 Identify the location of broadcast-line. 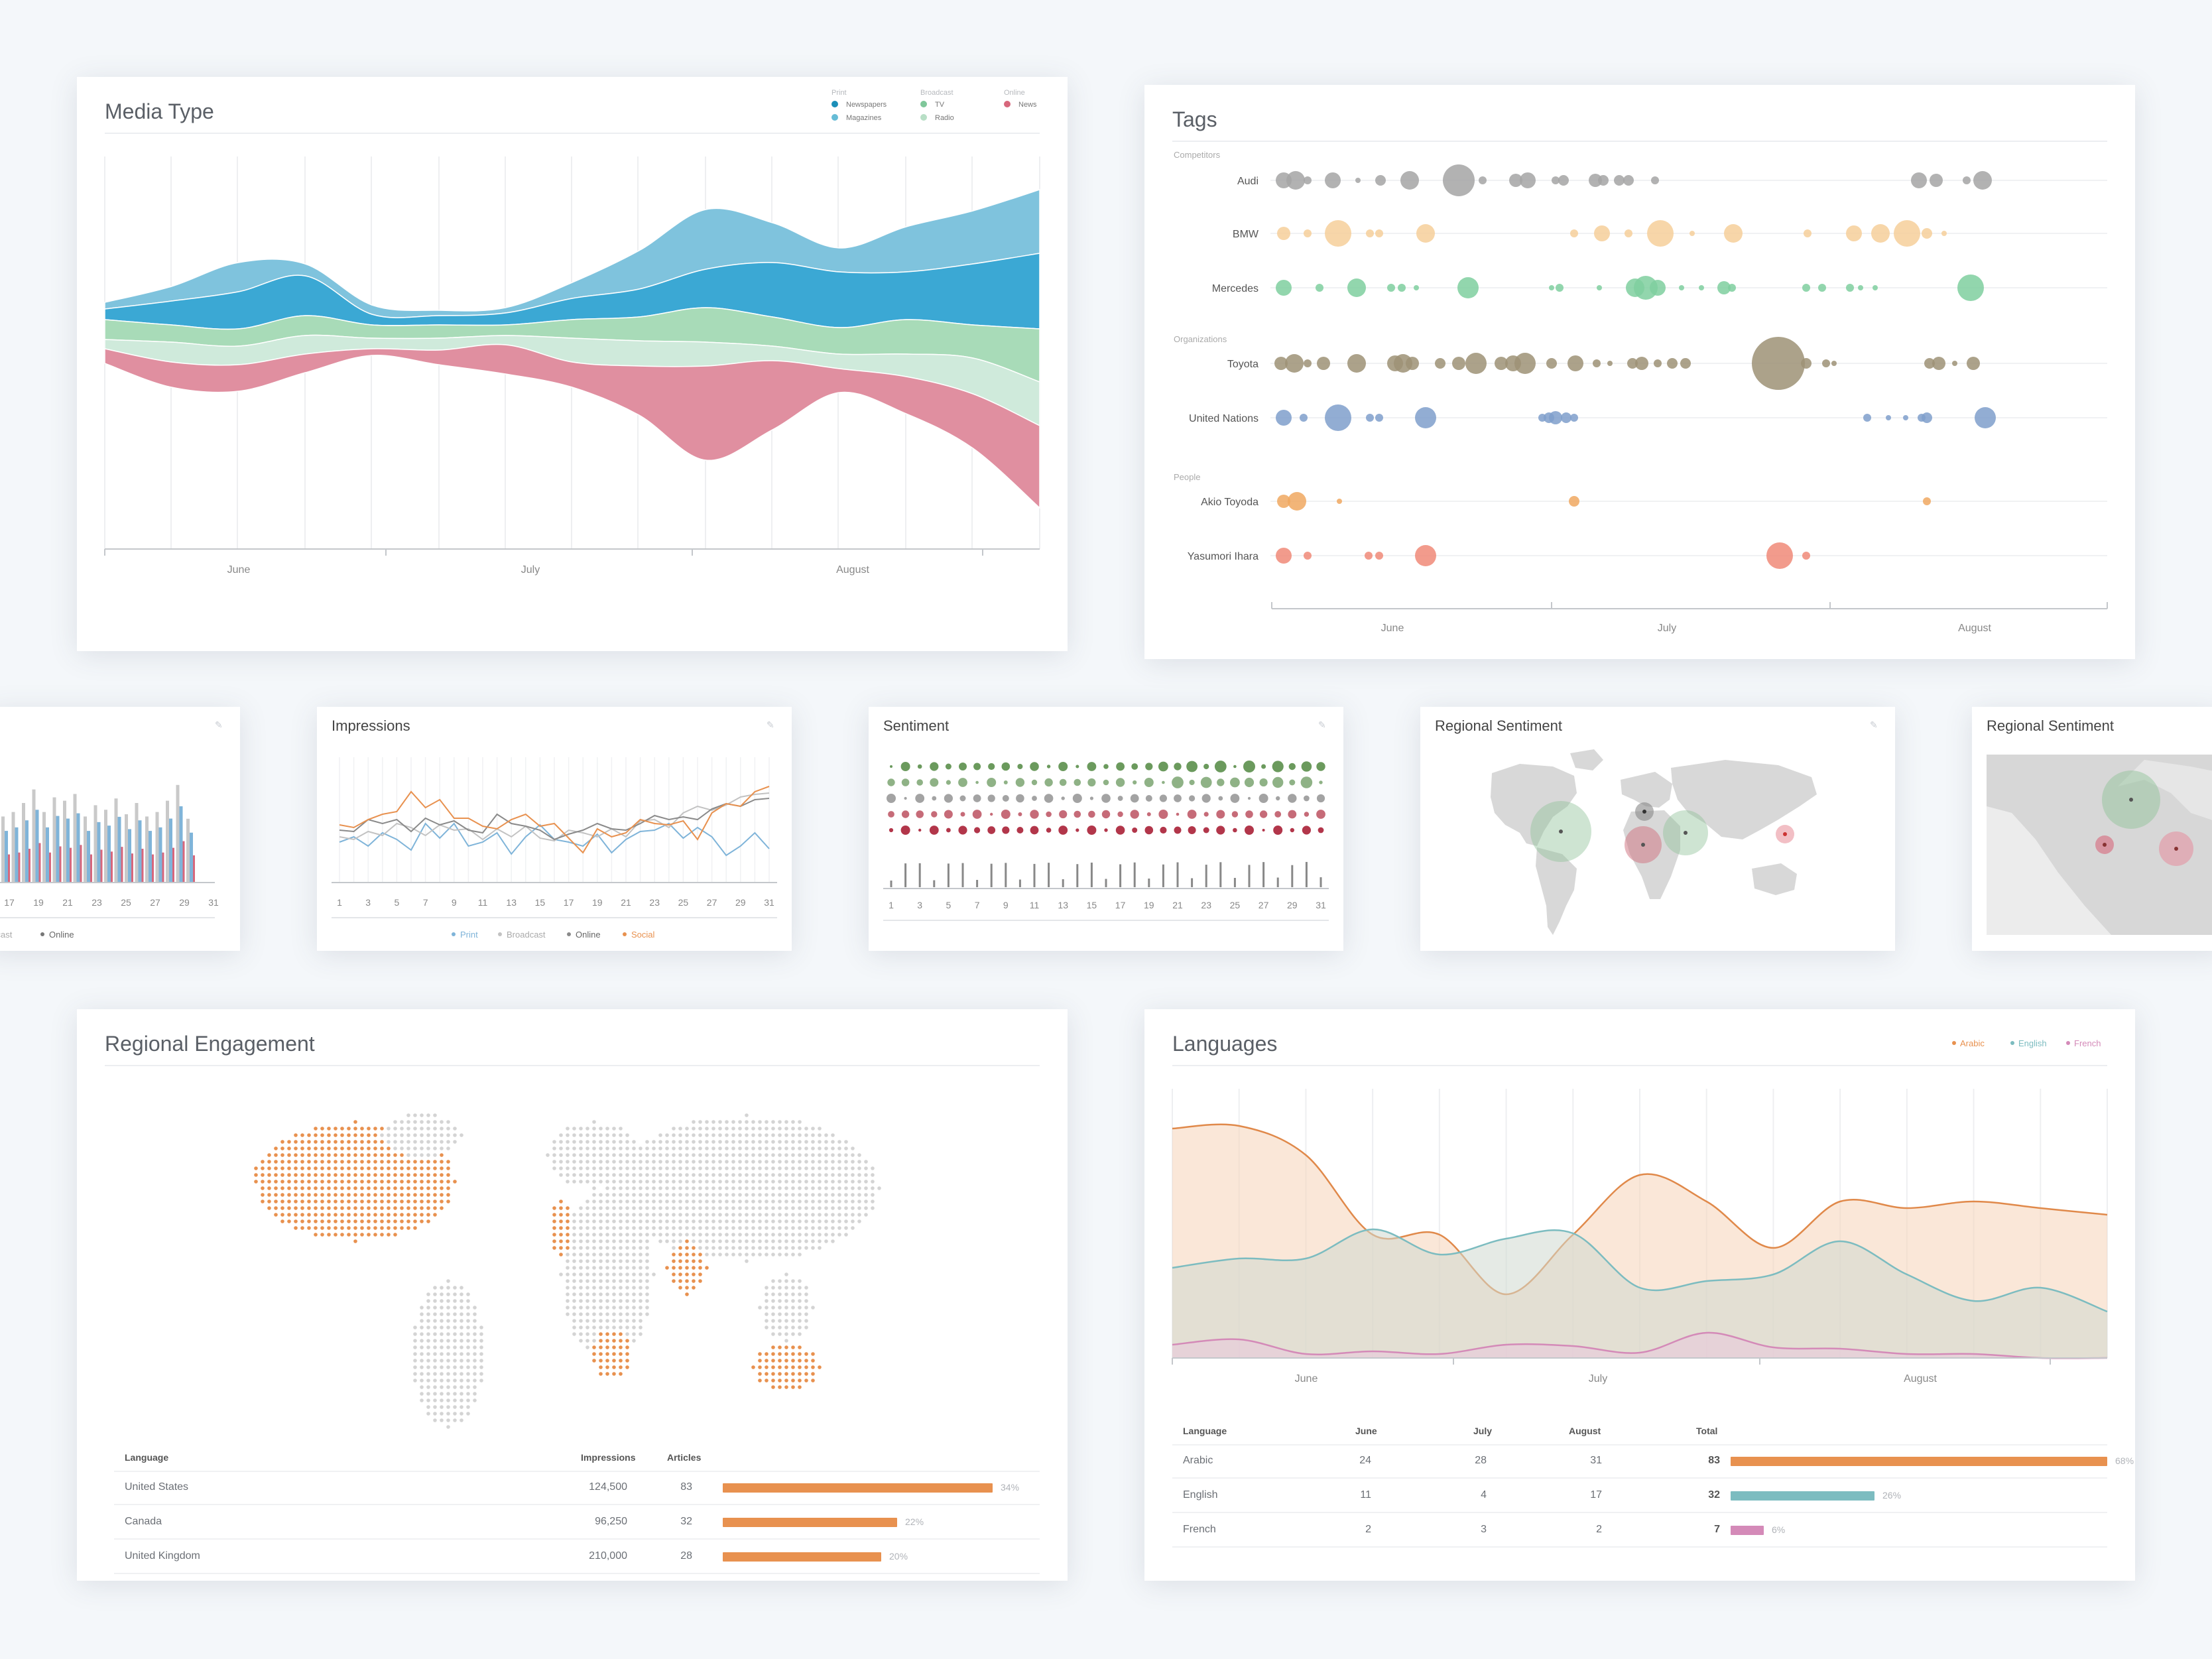
(554, 817).